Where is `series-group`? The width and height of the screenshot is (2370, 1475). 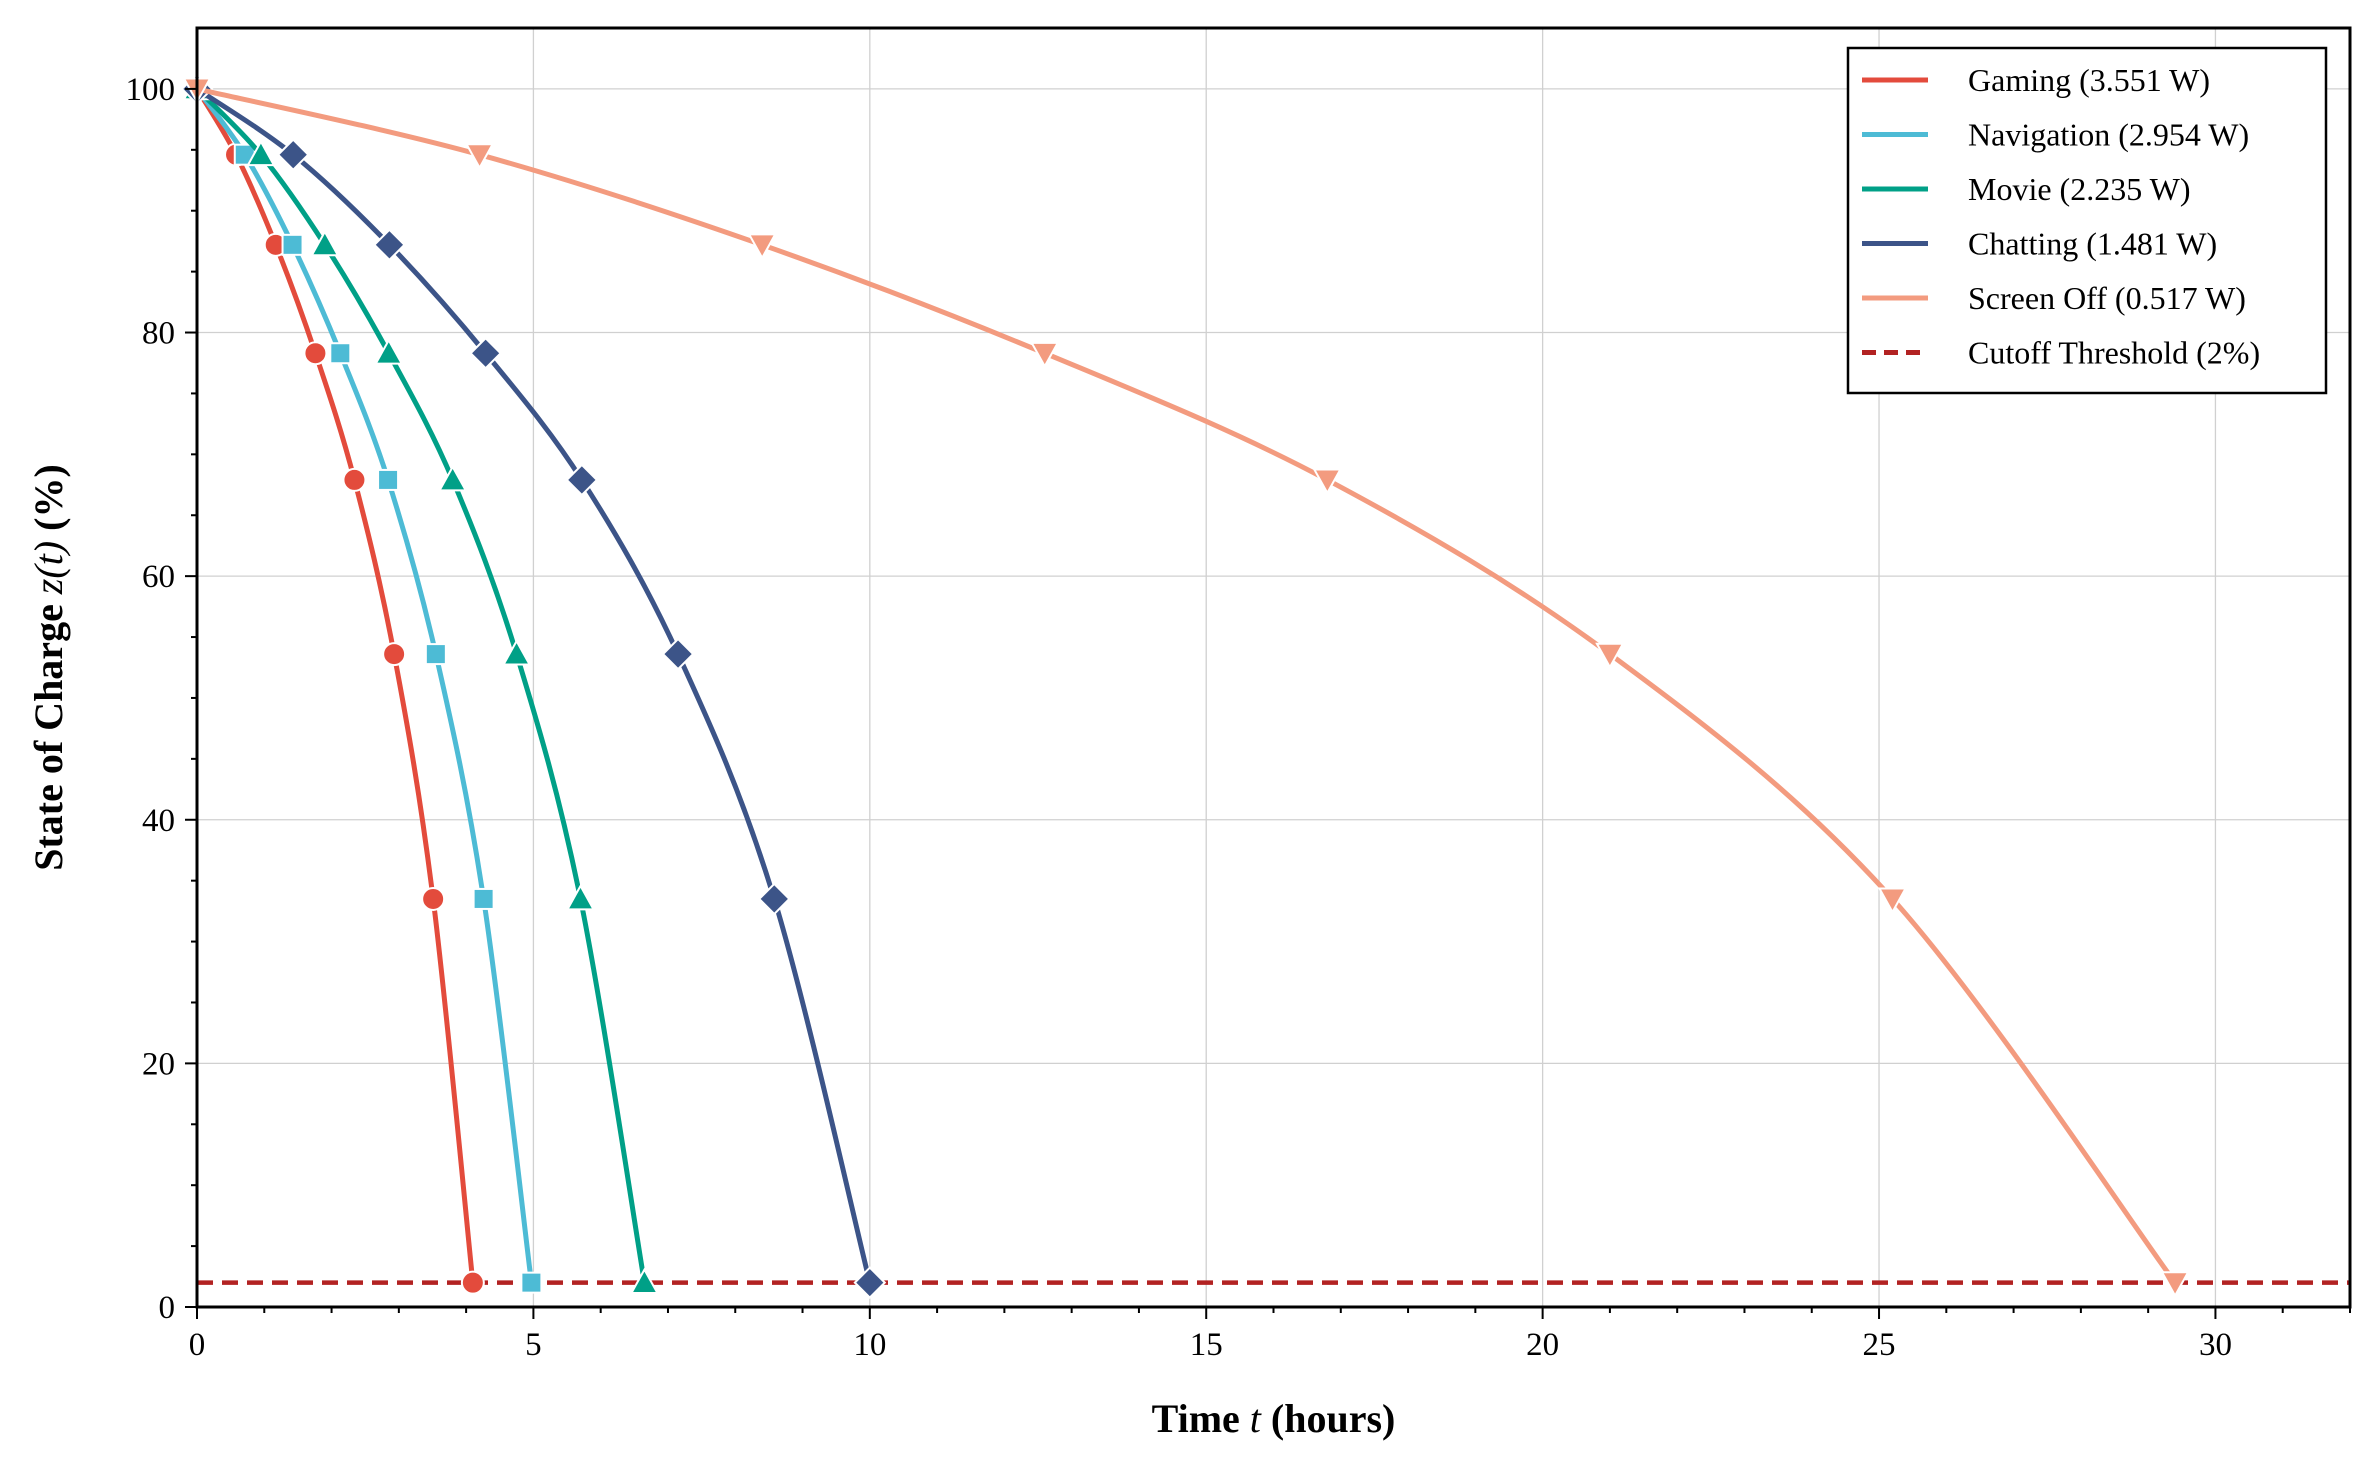 series-group is located at coordinates (364, 685).